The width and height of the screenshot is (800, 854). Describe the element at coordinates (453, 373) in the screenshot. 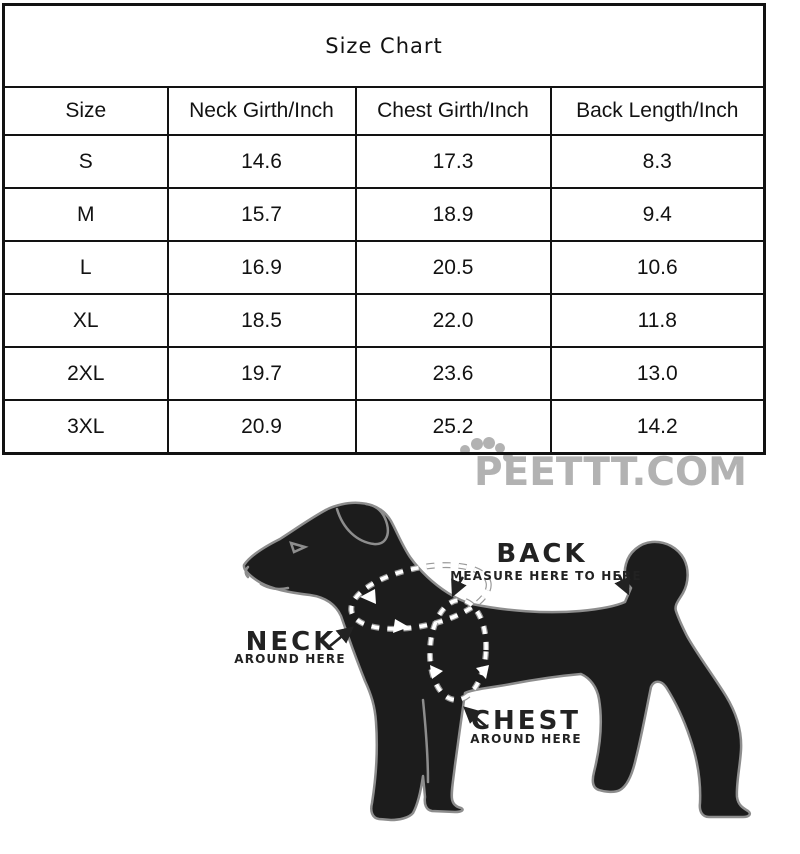

I see `chest-cell: 23.6` at that location.